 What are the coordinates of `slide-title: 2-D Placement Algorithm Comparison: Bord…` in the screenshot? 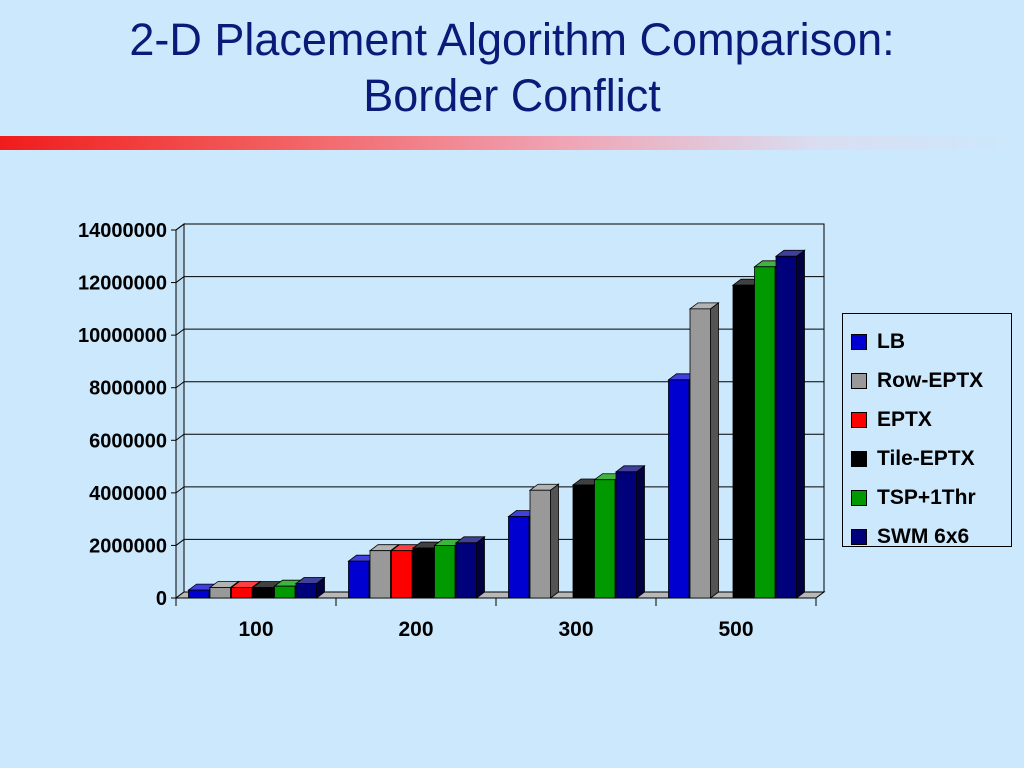 It's located at (512, 68).